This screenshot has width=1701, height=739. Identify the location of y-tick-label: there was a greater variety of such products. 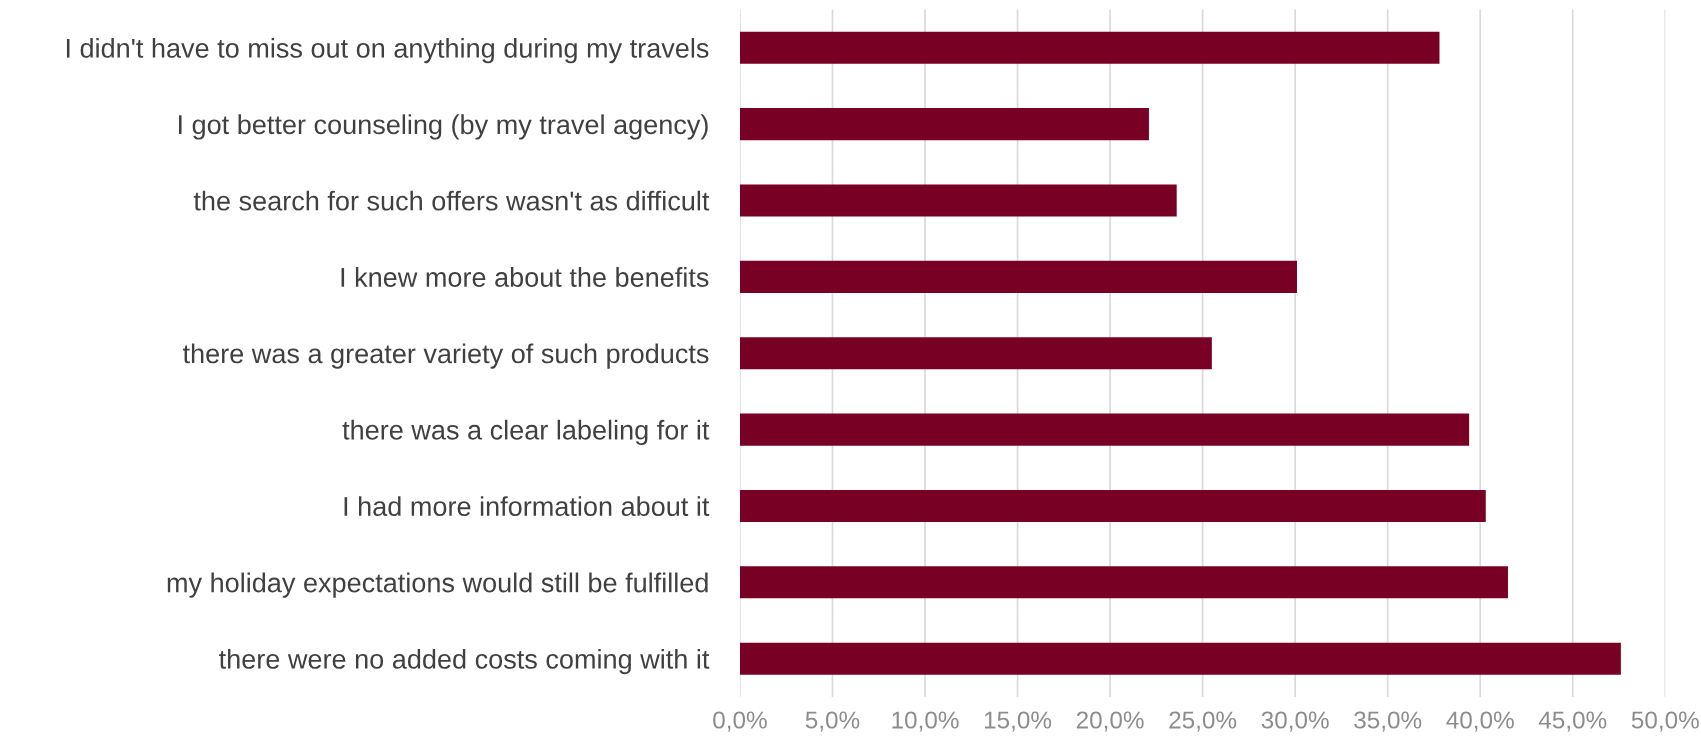
(445, 356).